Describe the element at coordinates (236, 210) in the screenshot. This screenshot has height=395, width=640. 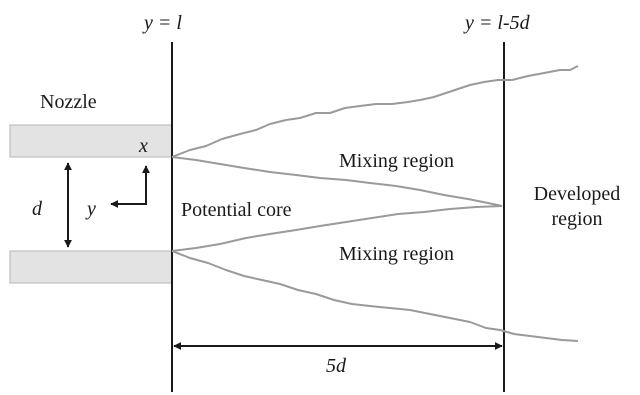
I see `potential-core-label: Potential core` at that location.